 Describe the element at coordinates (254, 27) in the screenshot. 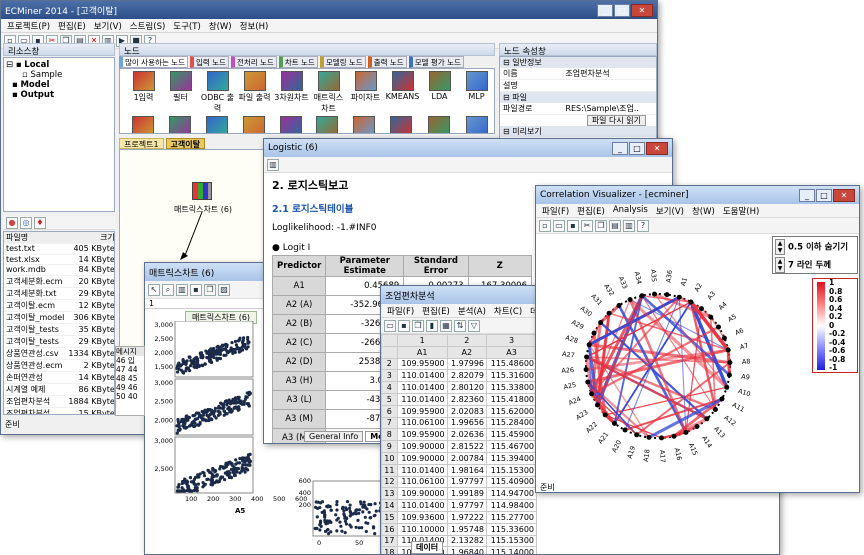

I see `menu-item: 정보(H)` at that location.